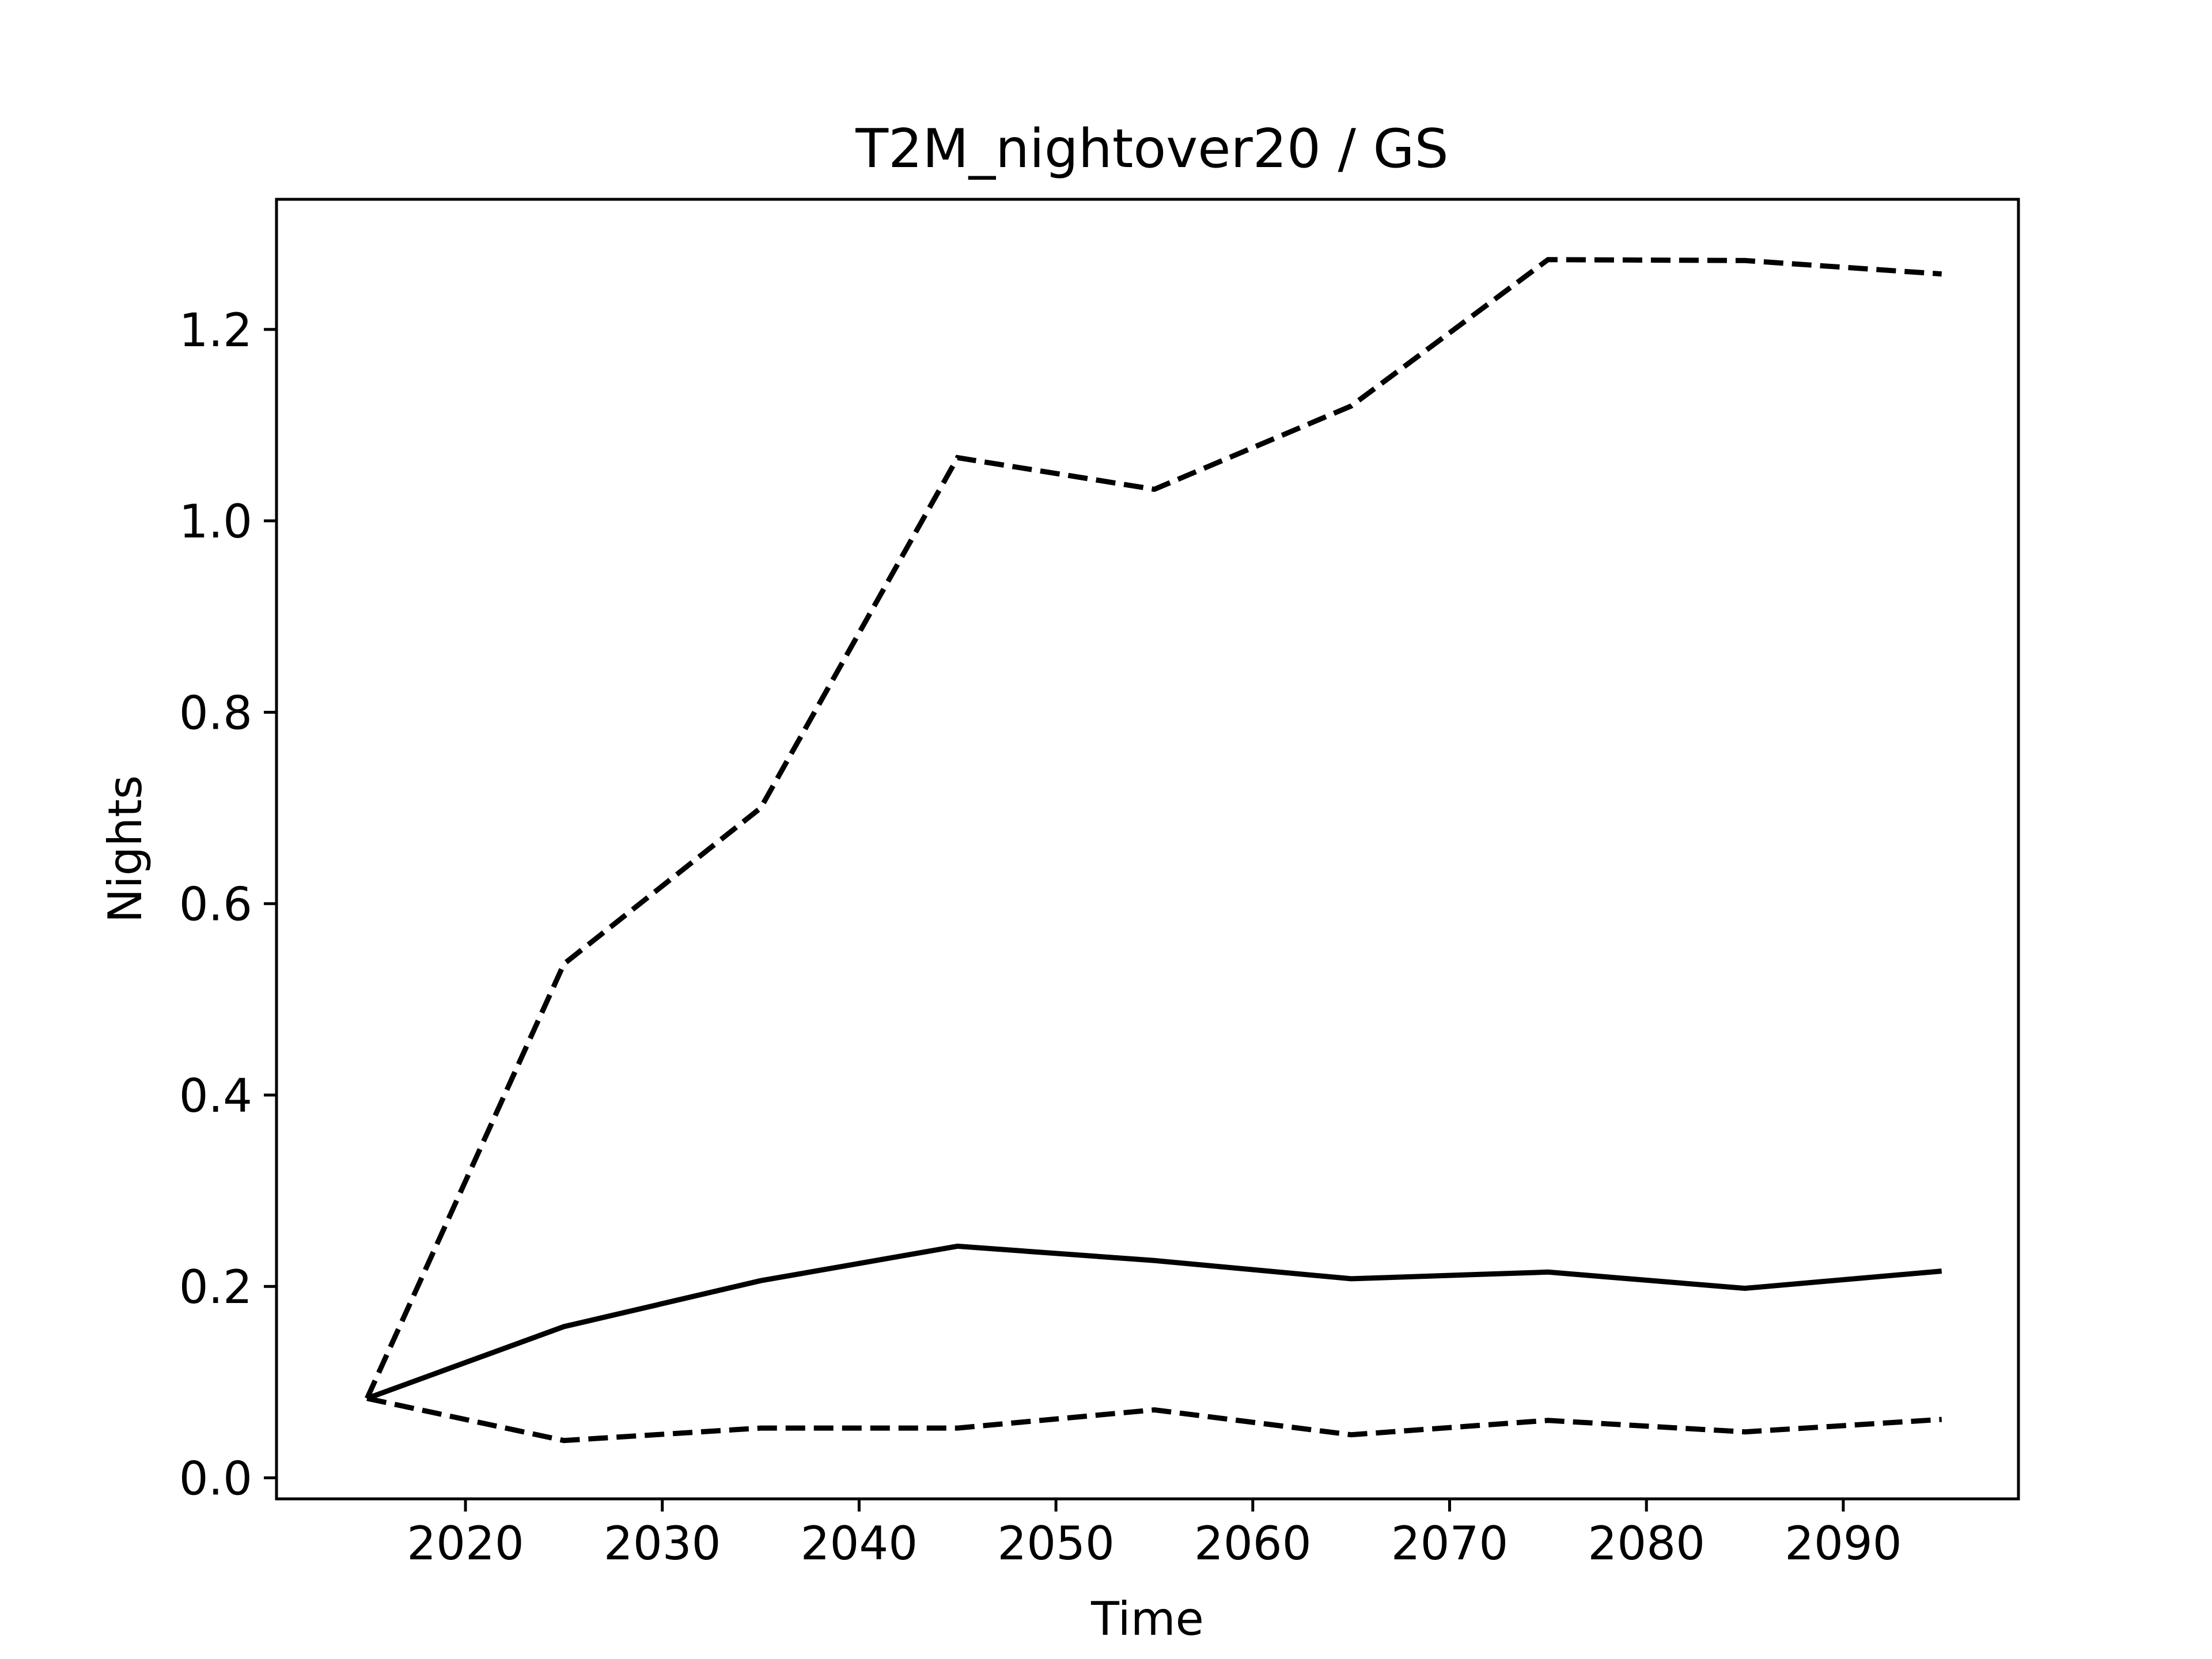 The height and width of the screenshot is (1659, 2212). I want to click on x-tick-label: 2040, so click(859, 1543).